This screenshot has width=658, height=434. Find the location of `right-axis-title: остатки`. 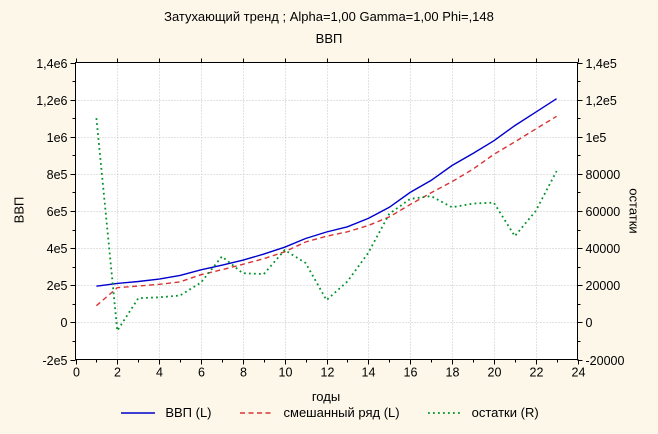

right-axis-title: остатки is located at coordinates (634, 211).